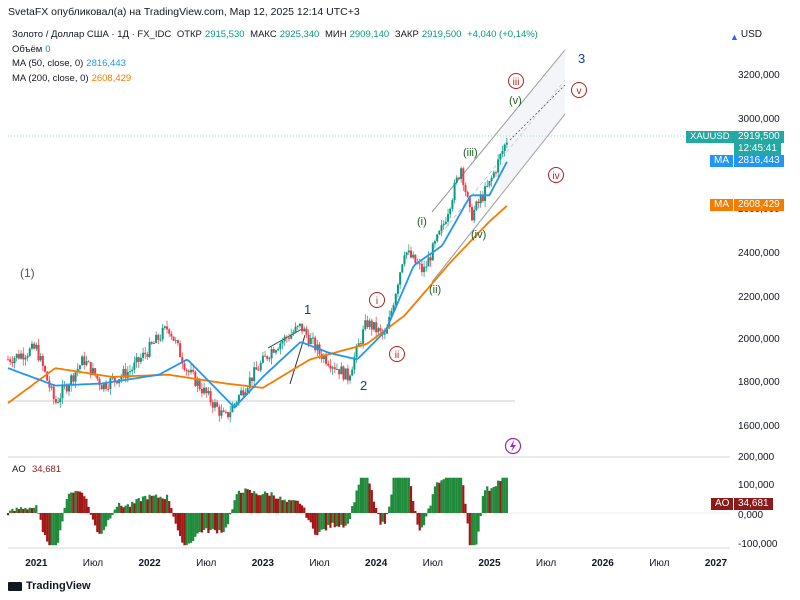 This screenshot has width=800, height=600. I want to click on currency-label: USD, so click(751, 34).